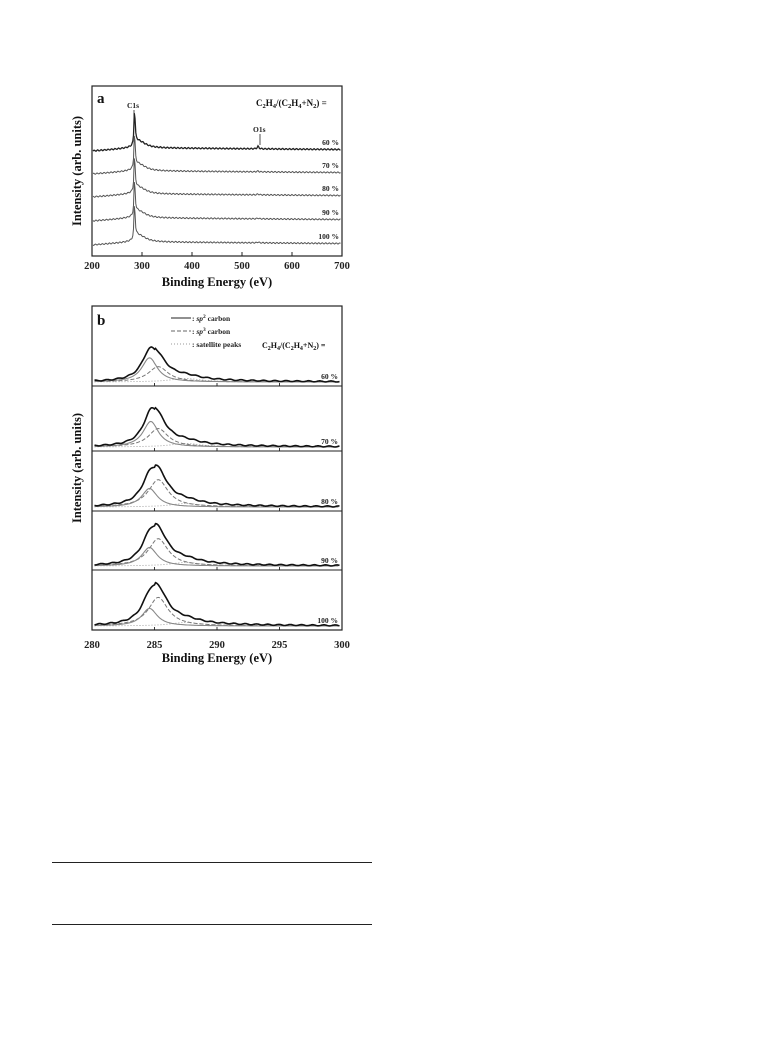 This screenshot has height=1044, width=780. What do you see at coordinates (77, 171) in the screenshot?
I see `panel-a-y-label: Intensity (arb. units)` at bounding box center [77, 171].